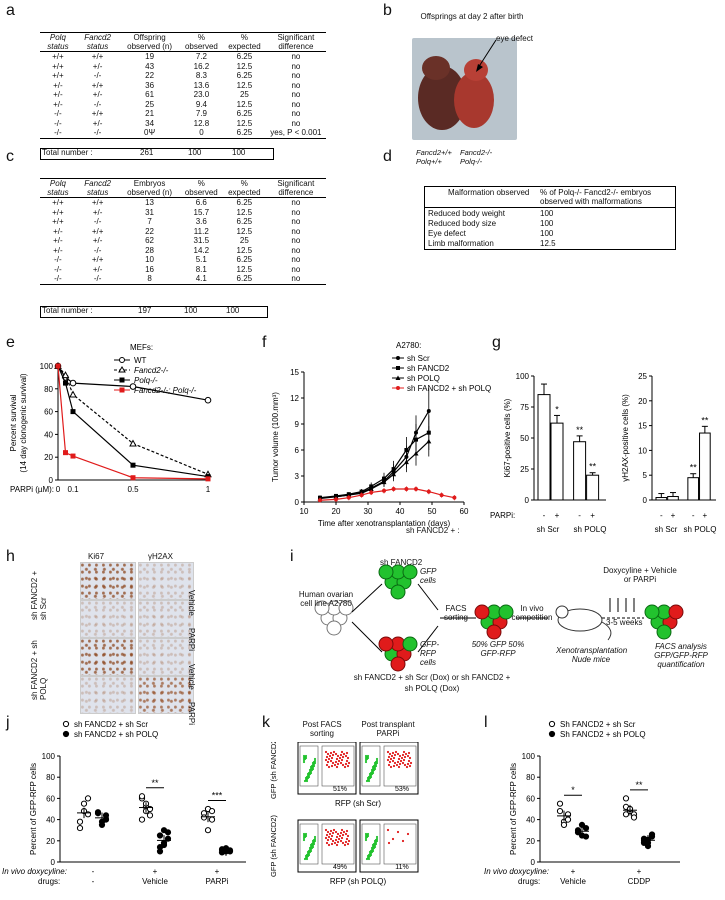 This screenshot has height=900, width=725. Describe the element at coordinates (705, 420) in the screenshot. I see `g-h2ax-sig: **` at that location.